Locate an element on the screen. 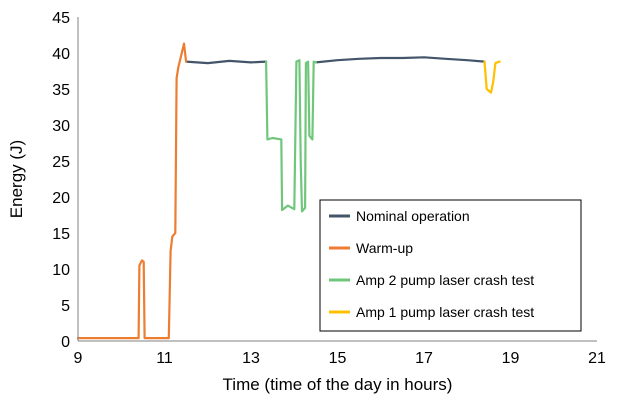  y-tick-label: 40 is located at coordinates (61, 54).